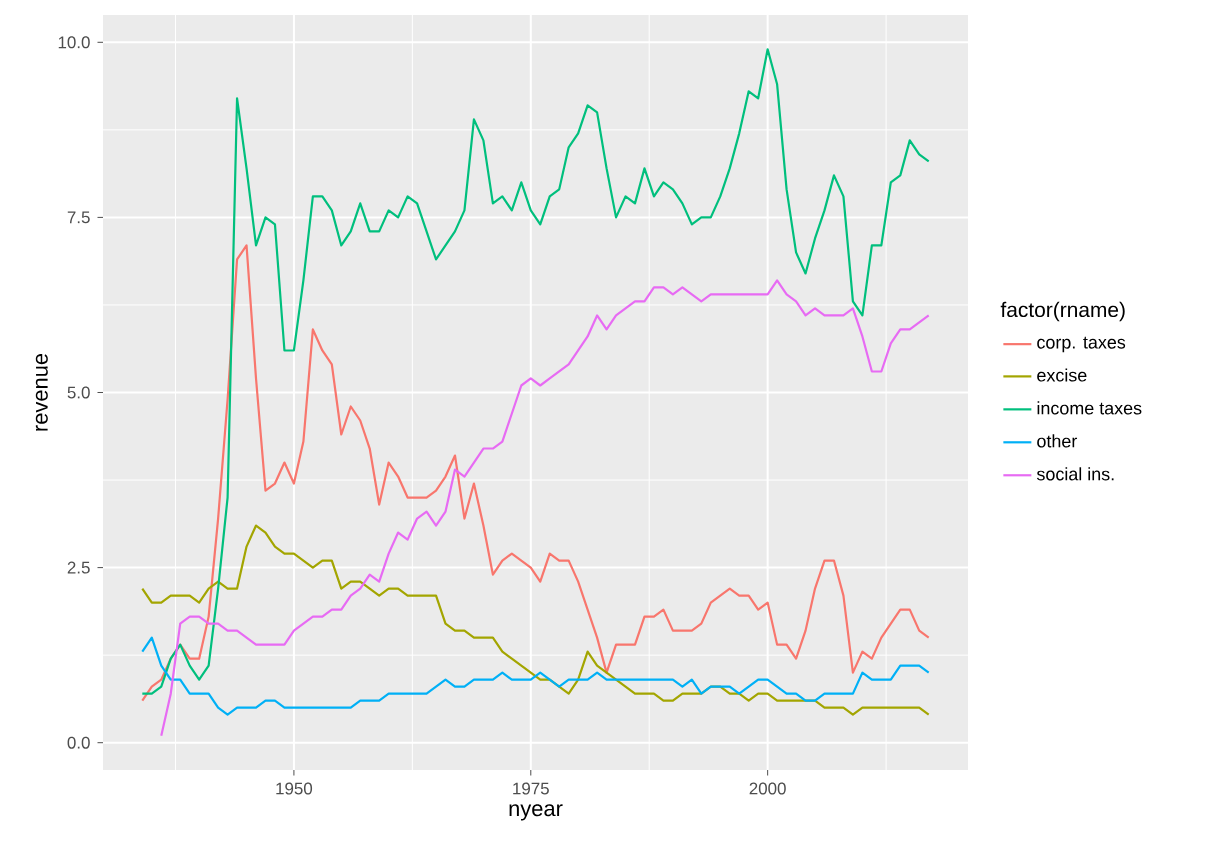  Describe the element at coordinates (1057, 441) in the screenshot. I see `legend-label: other` at that location.